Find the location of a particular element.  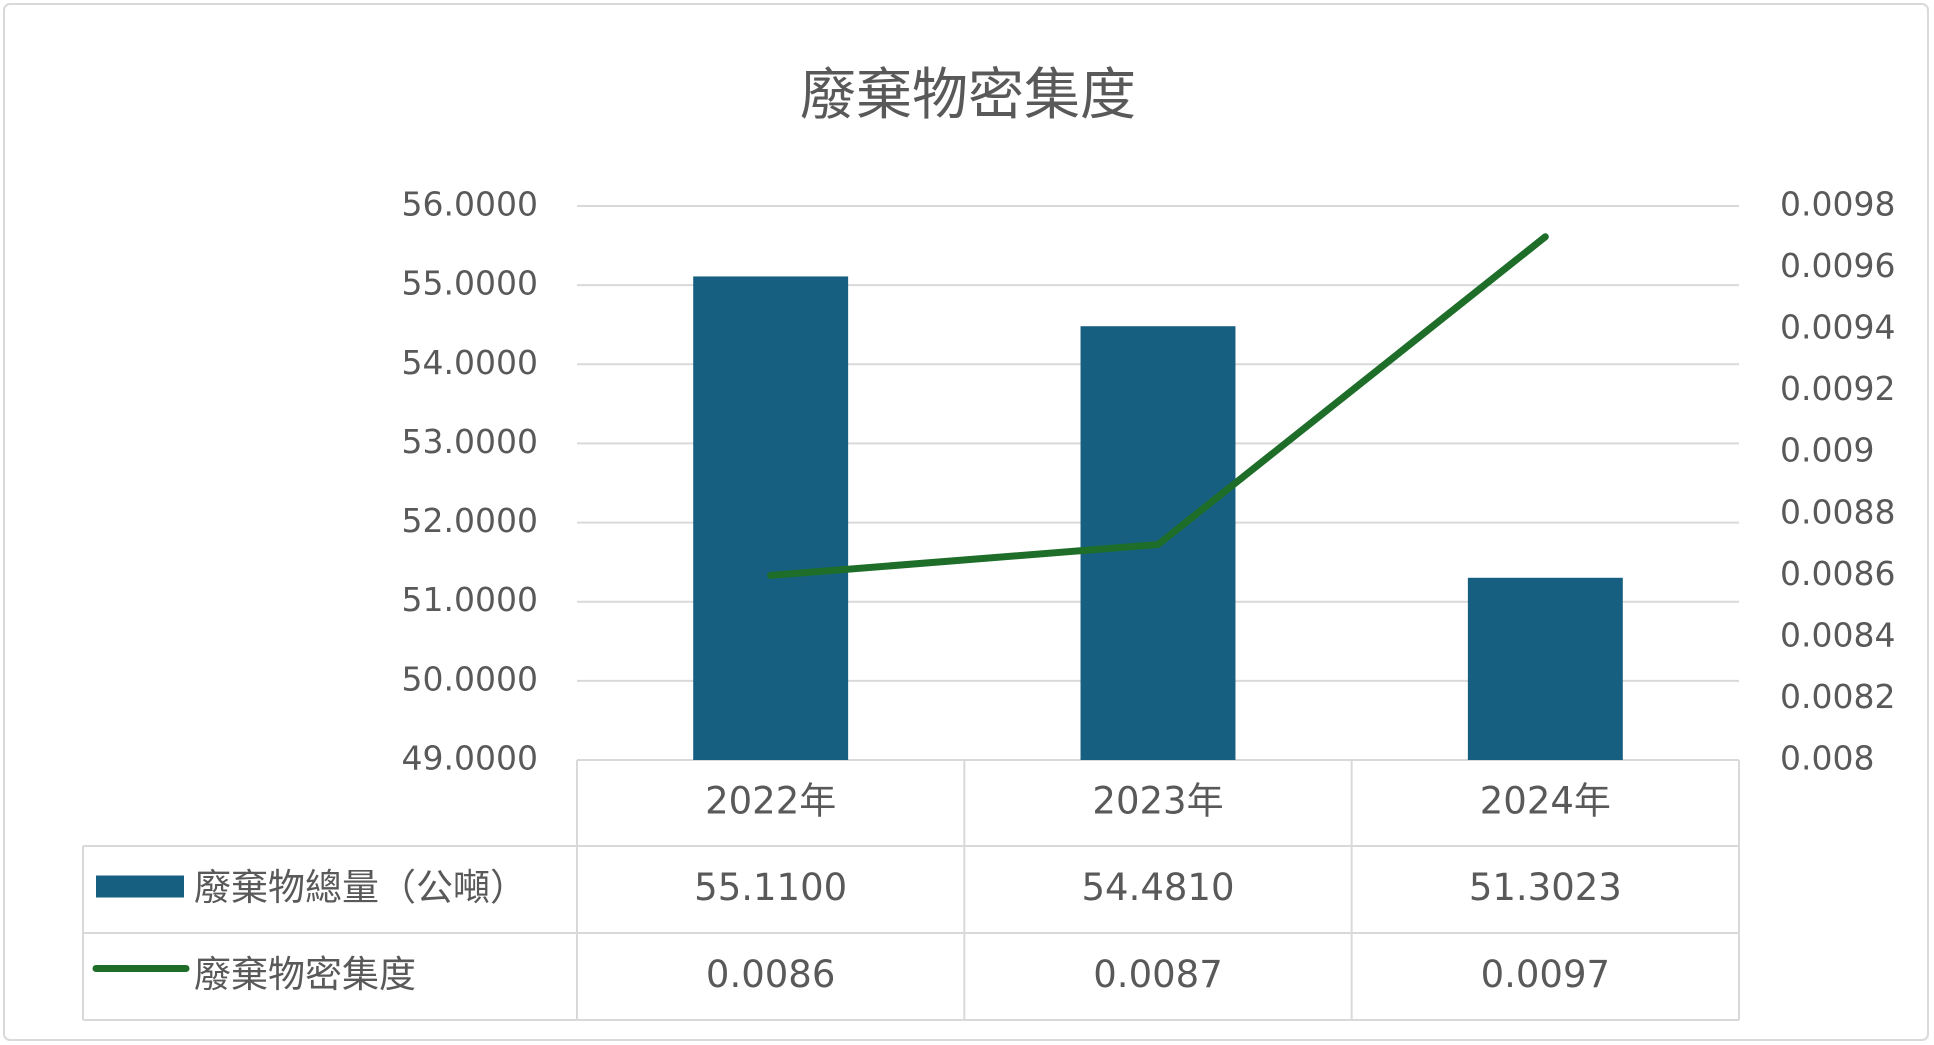

chart-title: 廢棄物密集度 is located at coordinates (968, 95).